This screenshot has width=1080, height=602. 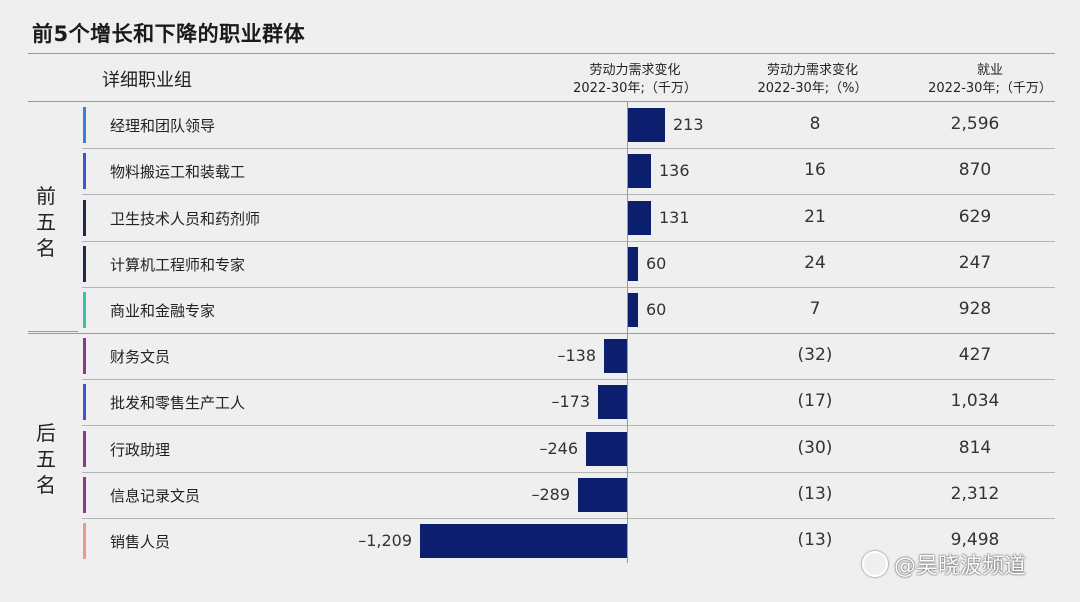 I want to click on side-label-char: 后, so click(x=46, y=433).